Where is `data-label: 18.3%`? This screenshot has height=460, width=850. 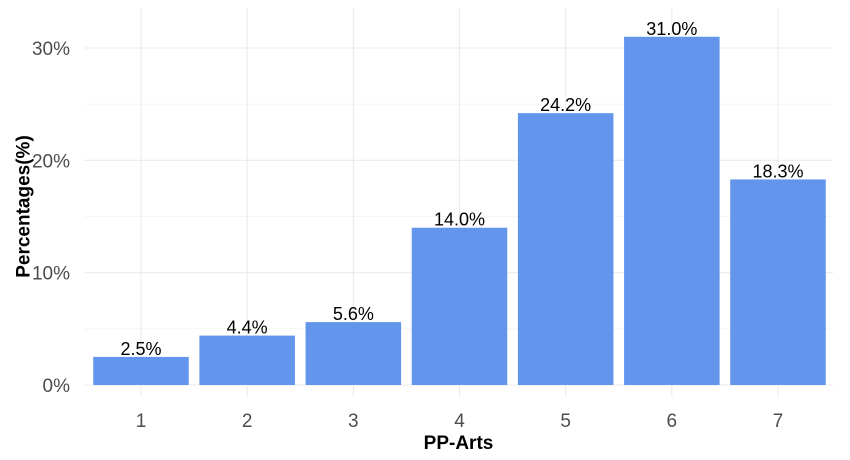
data-label: 18.3% is located at coordinates (777, 171).